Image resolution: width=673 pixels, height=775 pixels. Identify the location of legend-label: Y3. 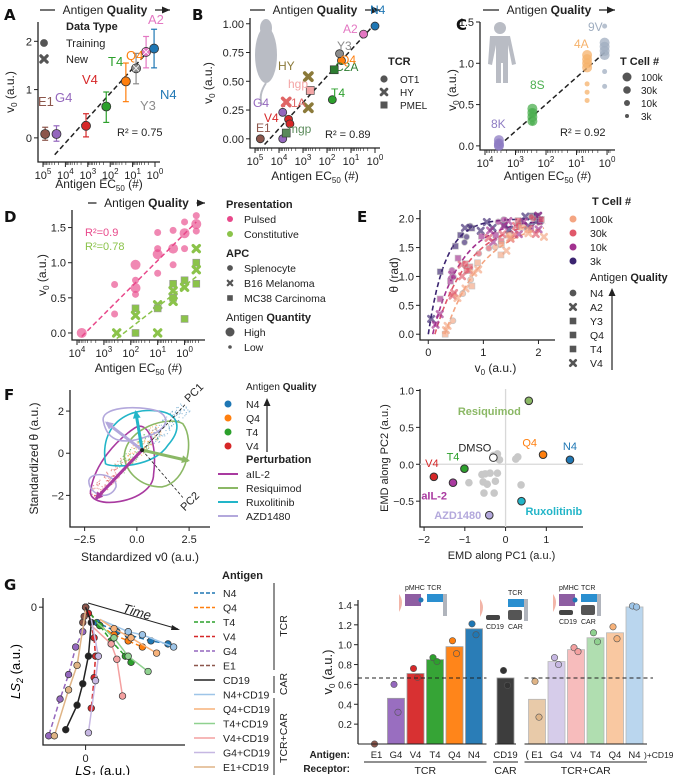
(596, 322).